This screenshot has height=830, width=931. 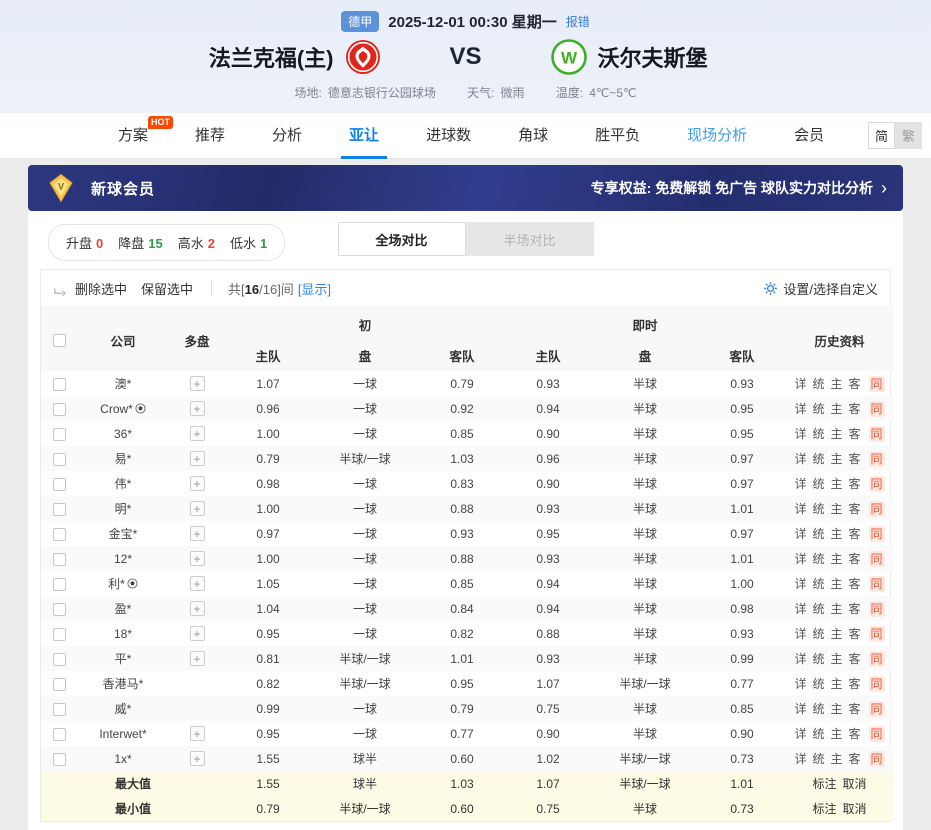 What do you see at coordinates (101, 289) in the screenshot?
I see `delete-selected-button: 删除选中` at bounding box center [101, 289].